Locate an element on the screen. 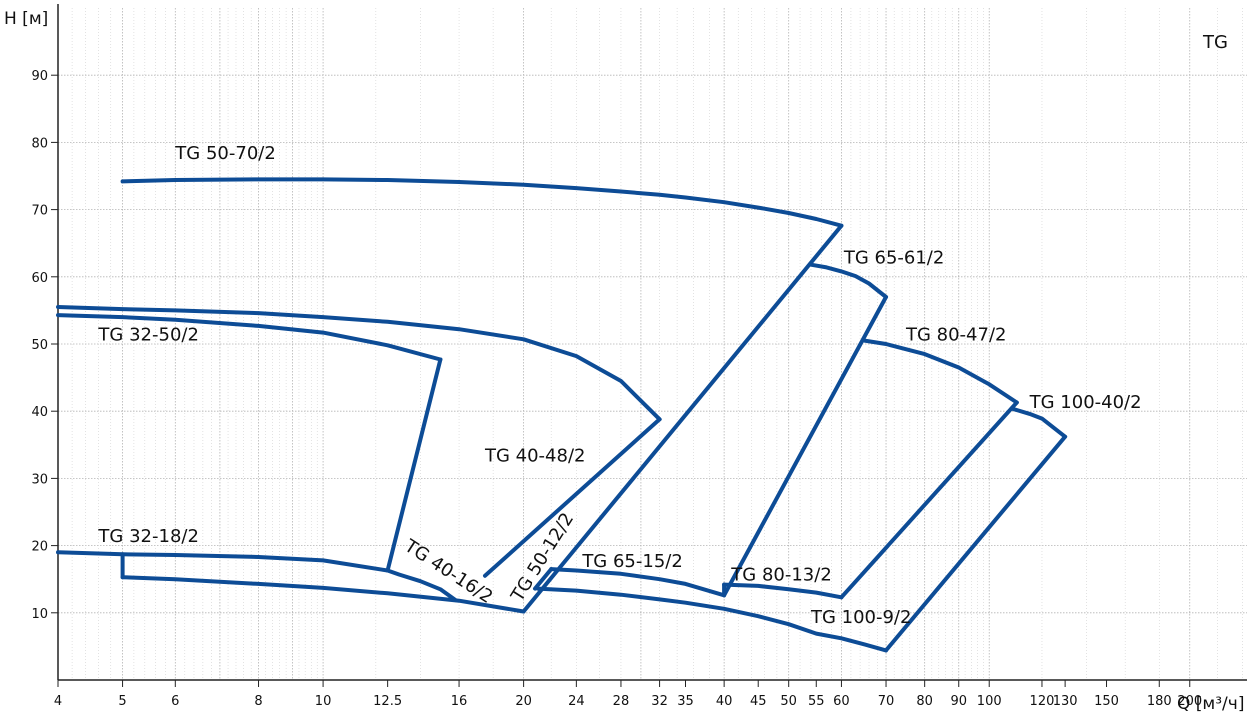  curve-label: TG 65-15/2 is located at coordinates (632, 561).